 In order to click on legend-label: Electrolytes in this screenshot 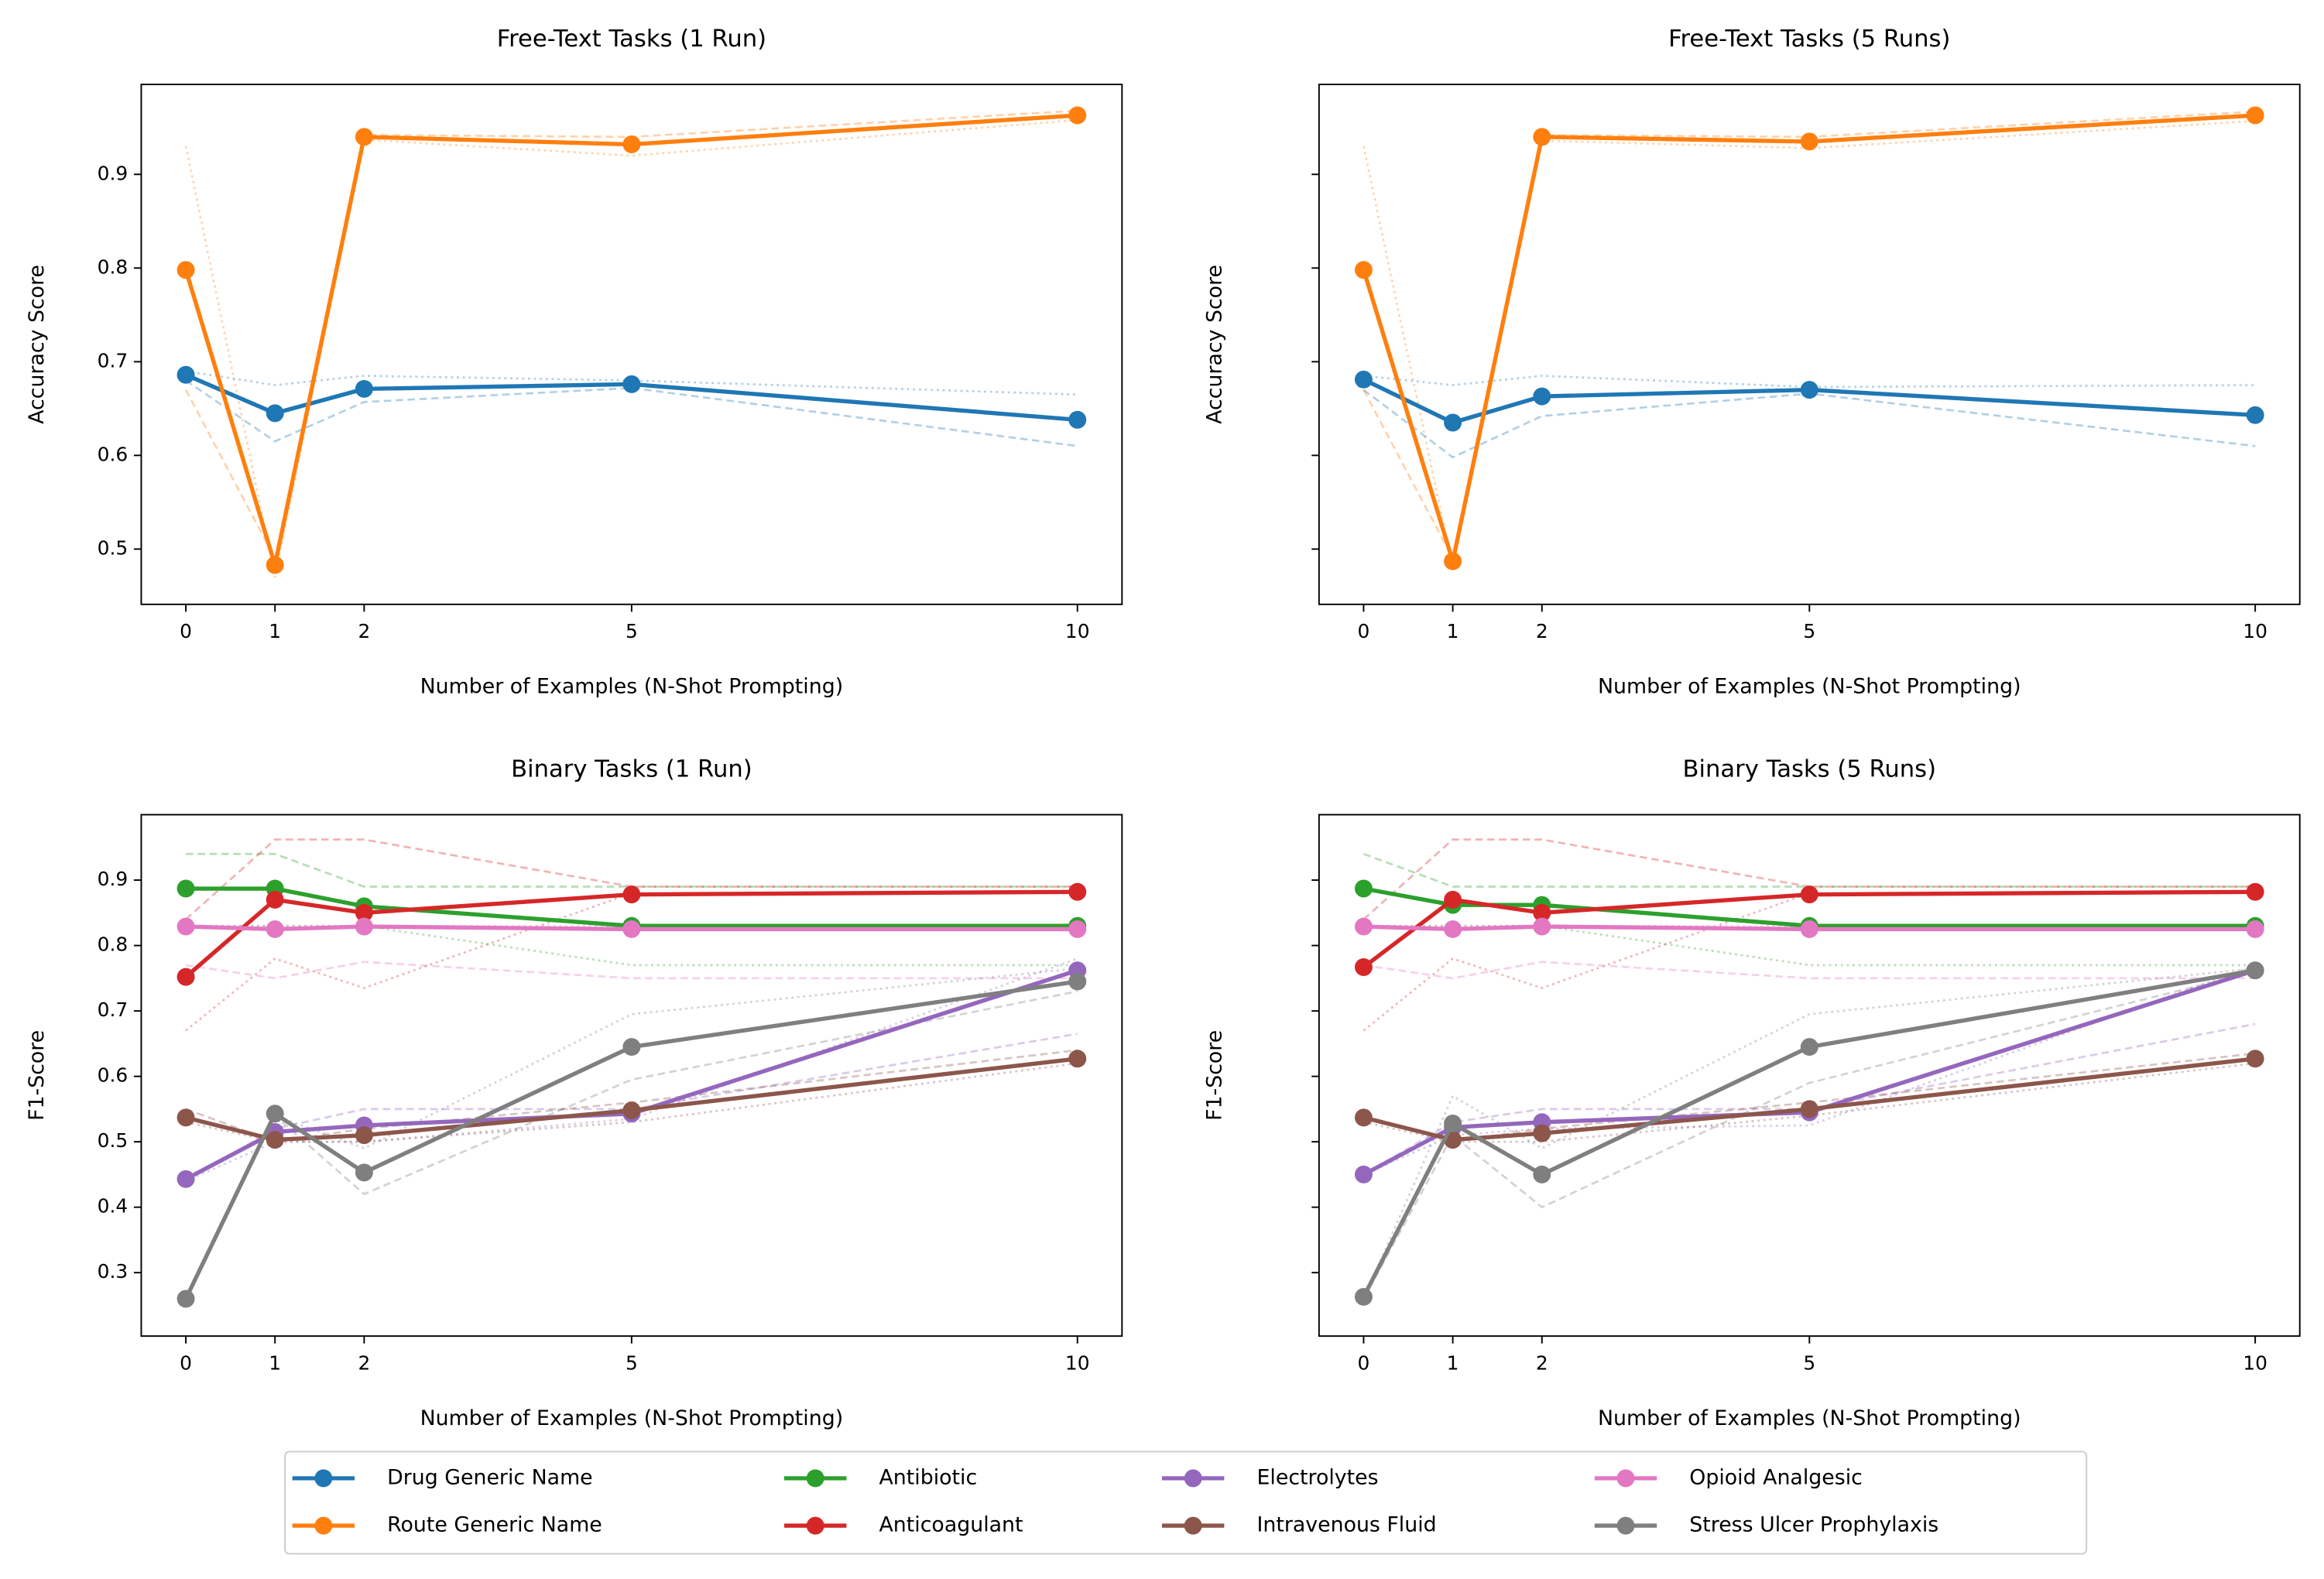, I will do `click(1317, 1477)`.